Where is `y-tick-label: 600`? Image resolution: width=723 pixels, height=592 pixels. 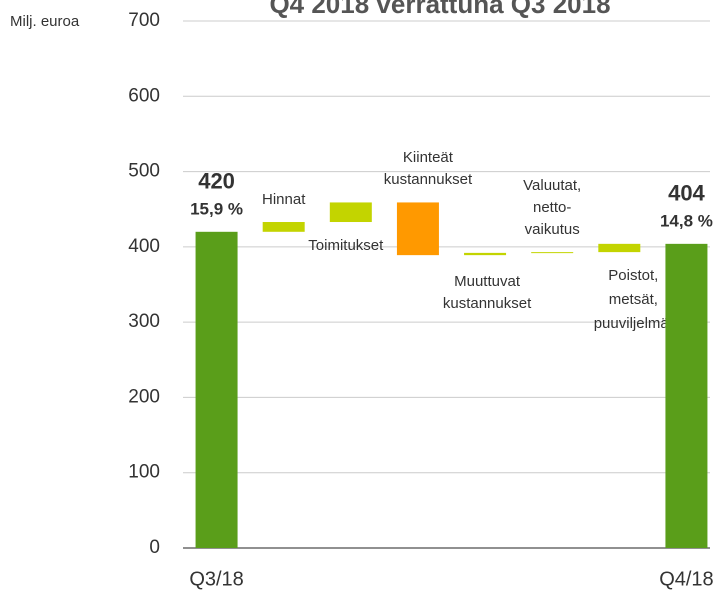 y-tick-label: 600 is located at coordinates (144, 95).